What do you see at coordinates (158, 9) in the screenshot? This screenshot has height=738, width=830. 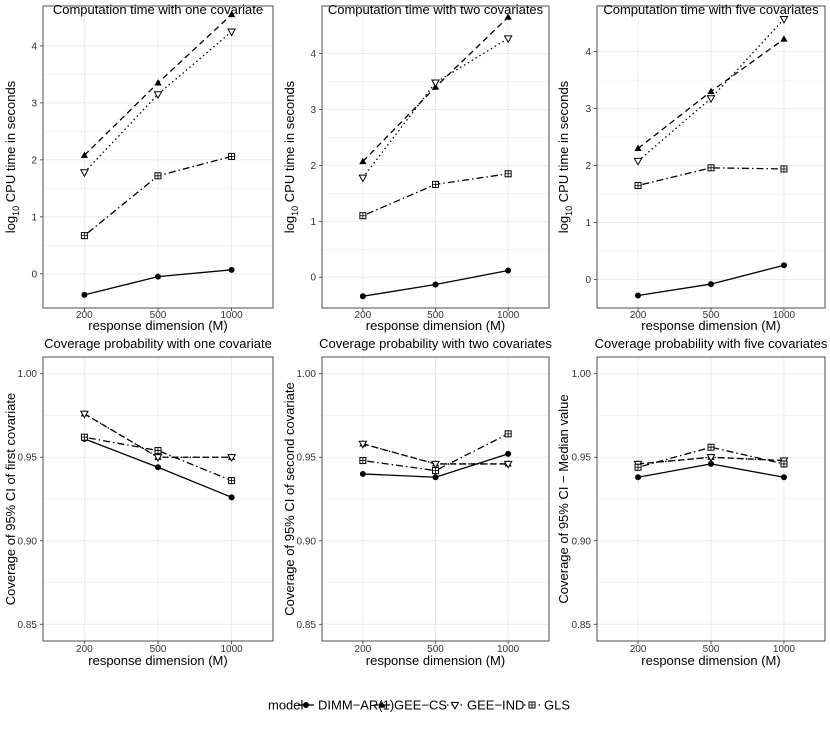 I see `panel-title: Computation time with one covariate` at bounding box center [158, 9].